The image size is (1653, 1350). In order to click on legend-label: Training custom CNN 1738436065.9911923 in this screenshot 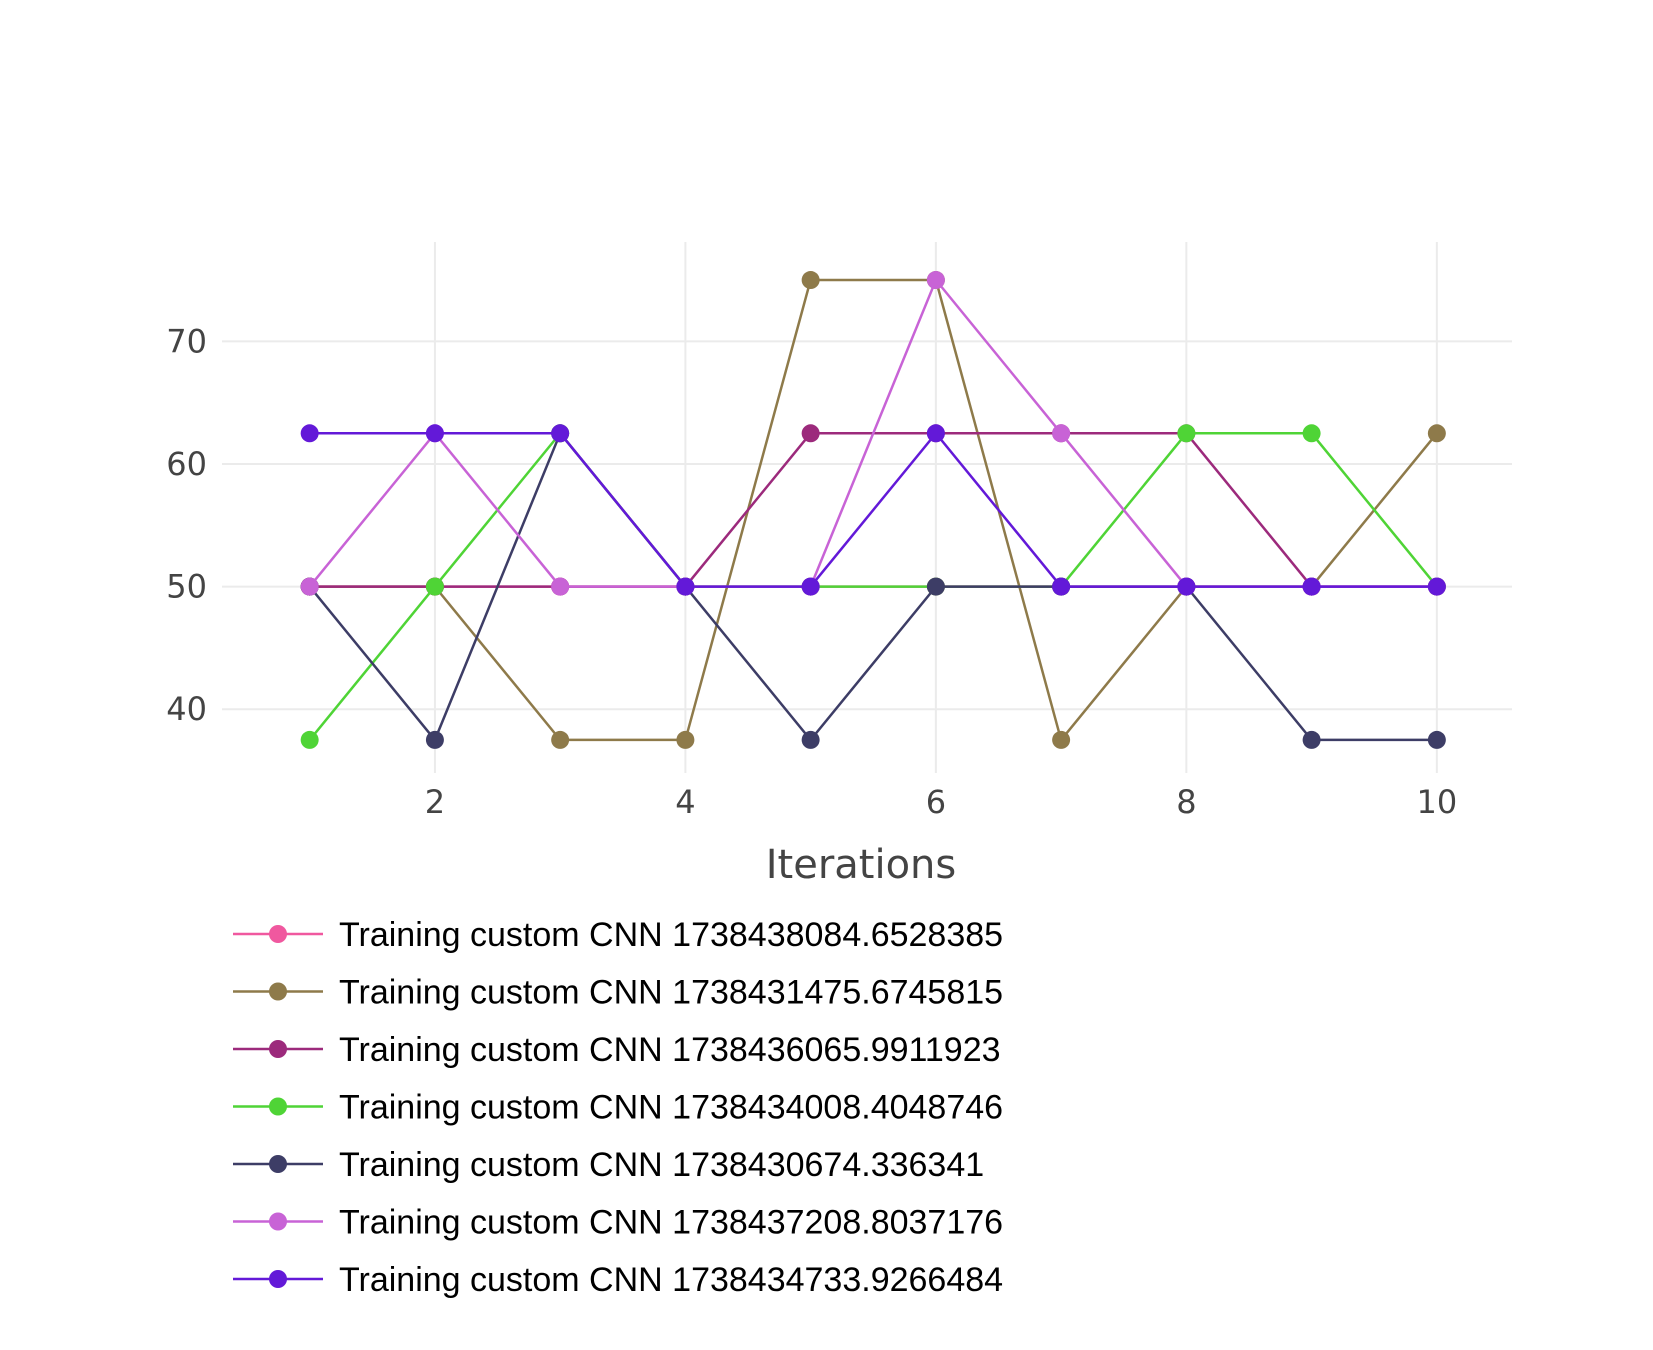, I will do `click(670, 1050)`.